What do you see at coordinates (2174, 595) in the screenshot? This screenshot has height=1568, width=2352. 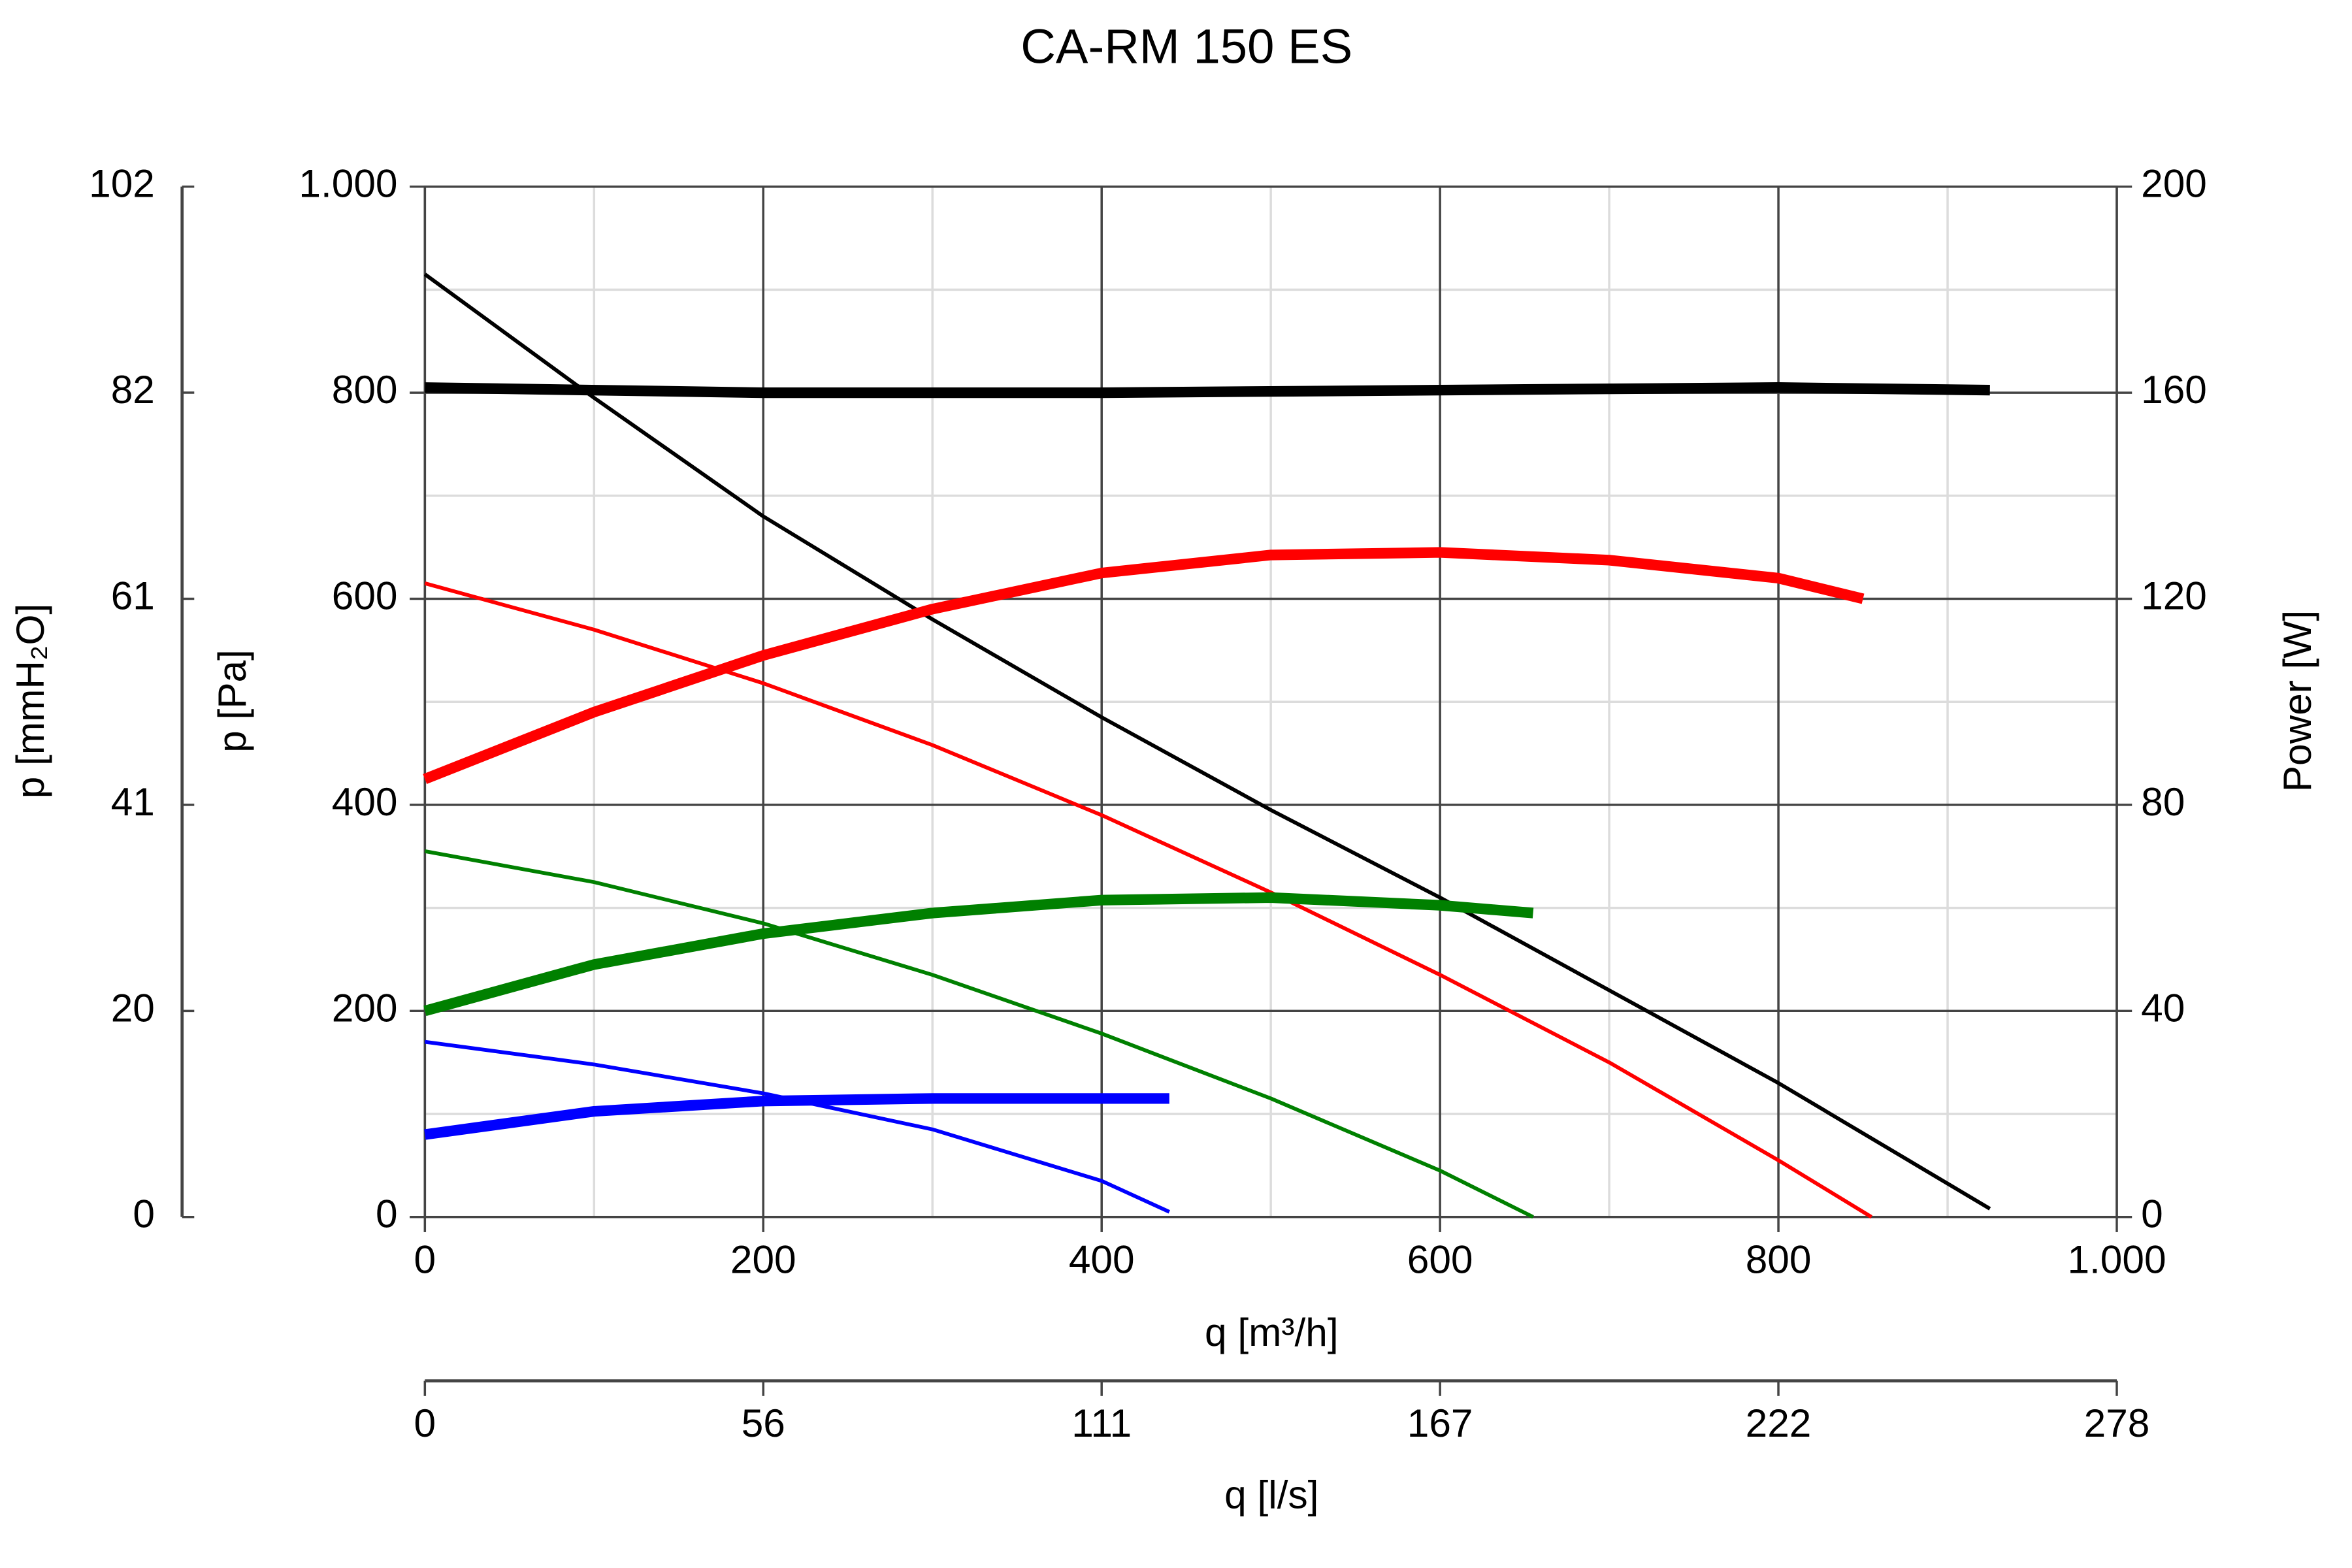 I see `y2-tick-label: 120` at bounding box center [2174, 595].